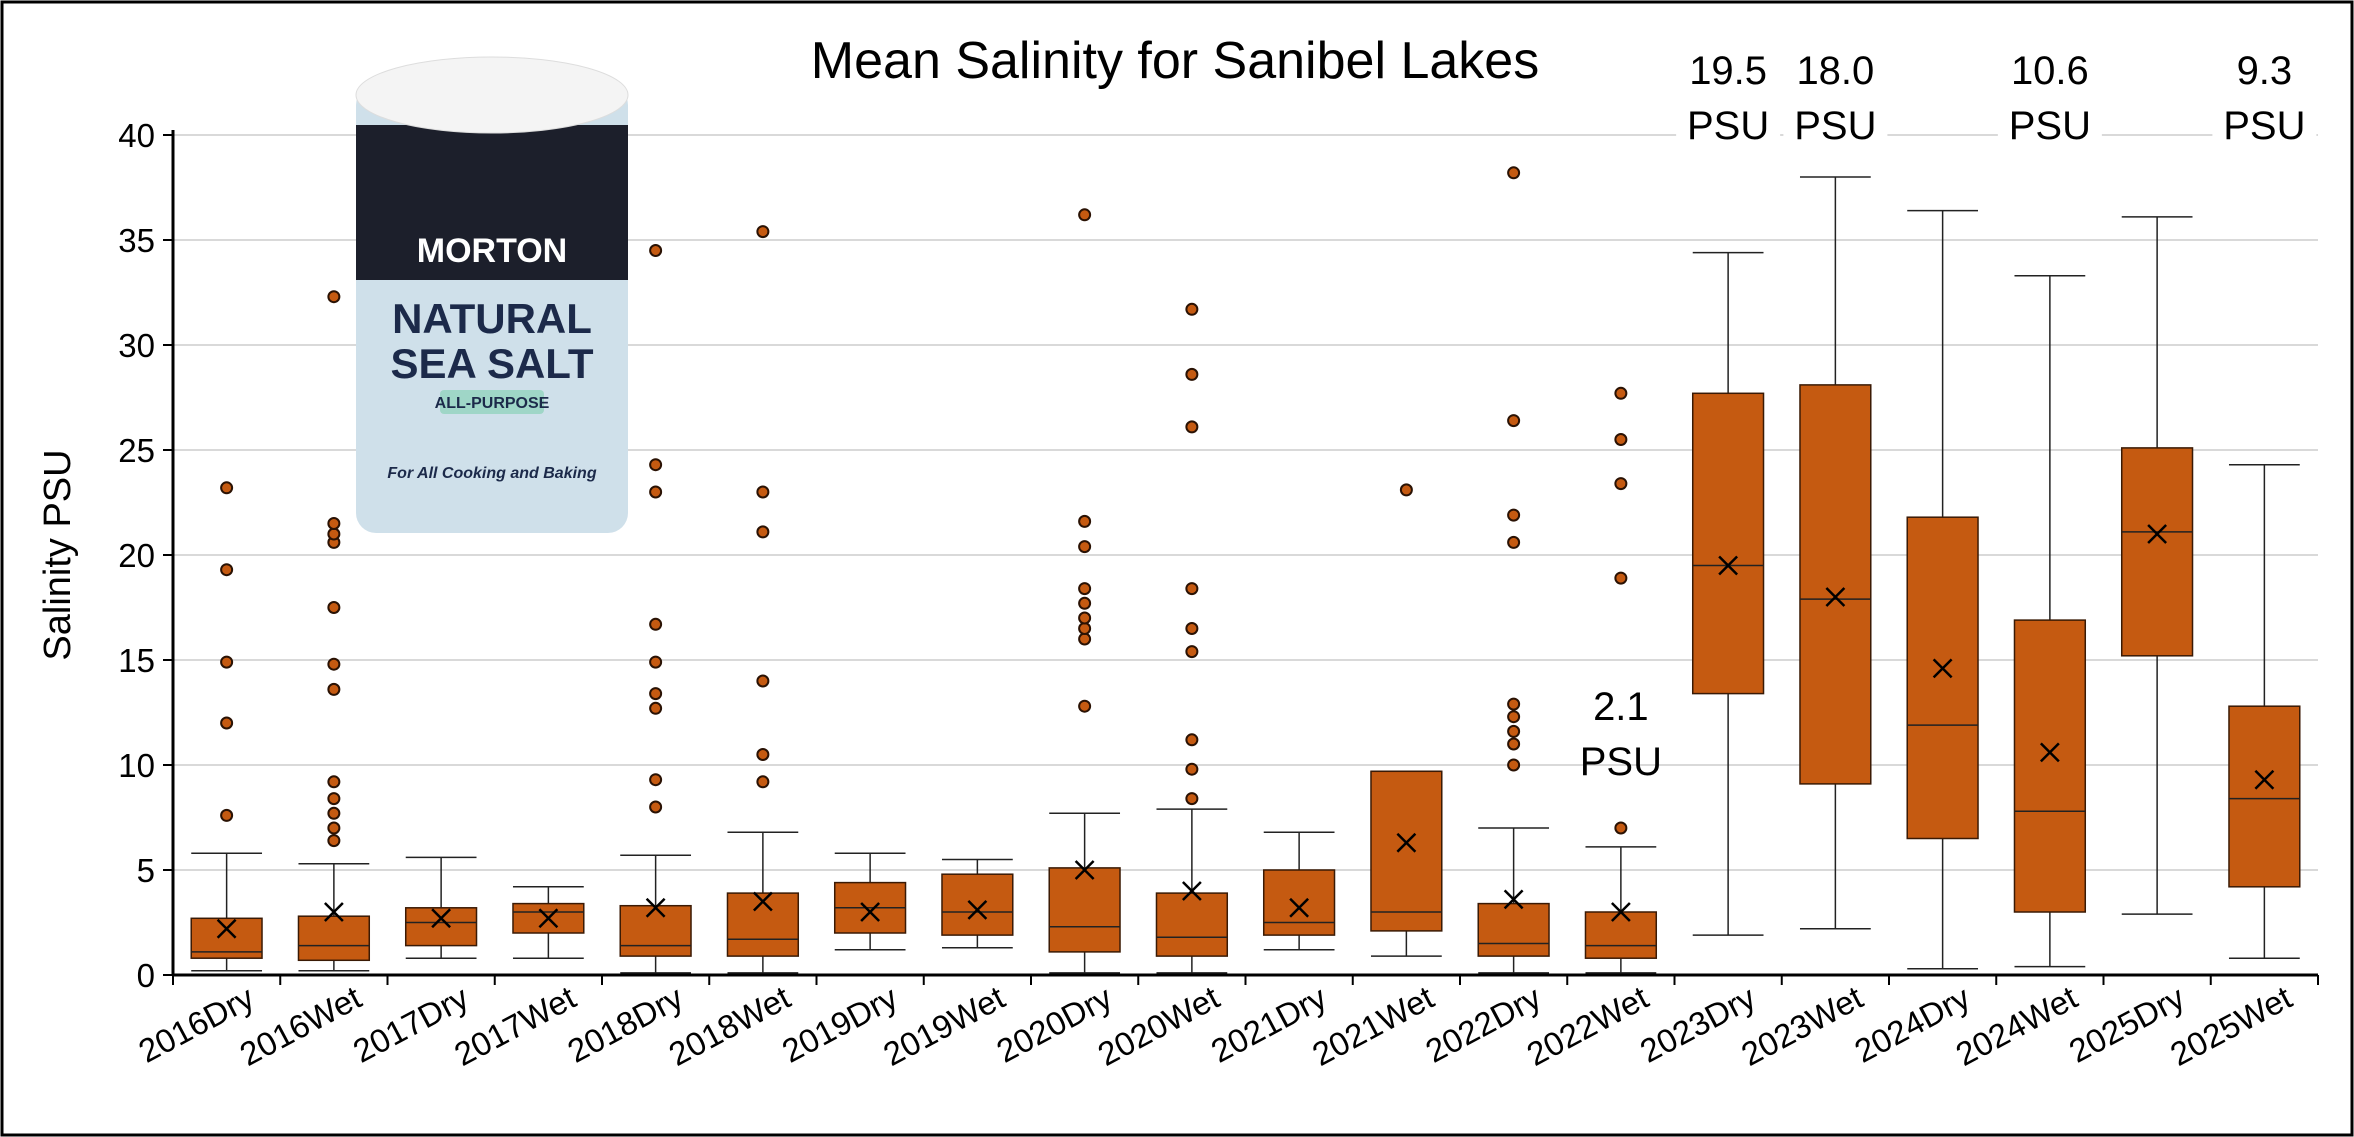  Describe the element at coordinates (136, 450) in the screenshot. I see `y-tick-label: 25` at that location.